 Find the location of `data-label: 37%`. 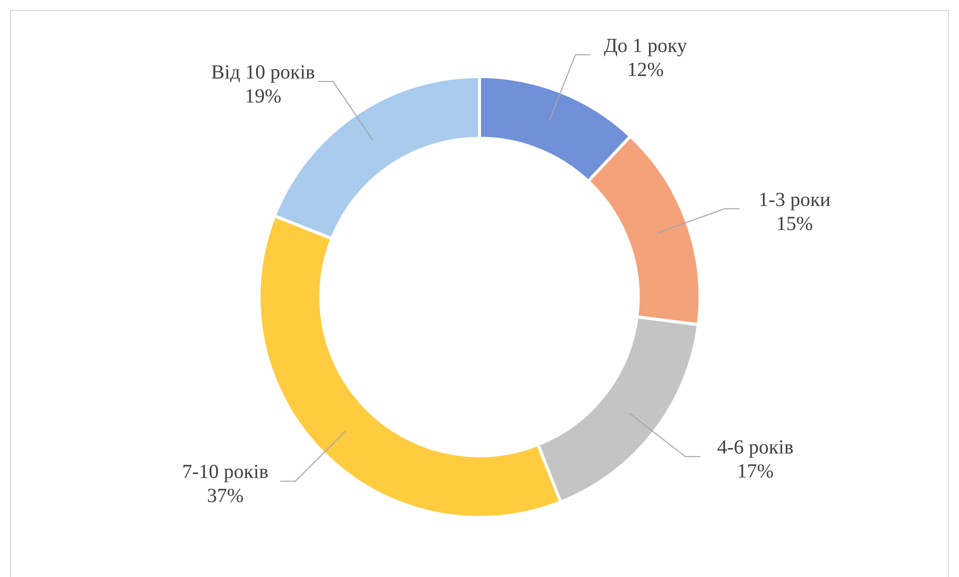

data-label: 37% is located at coordinates (225, 496).